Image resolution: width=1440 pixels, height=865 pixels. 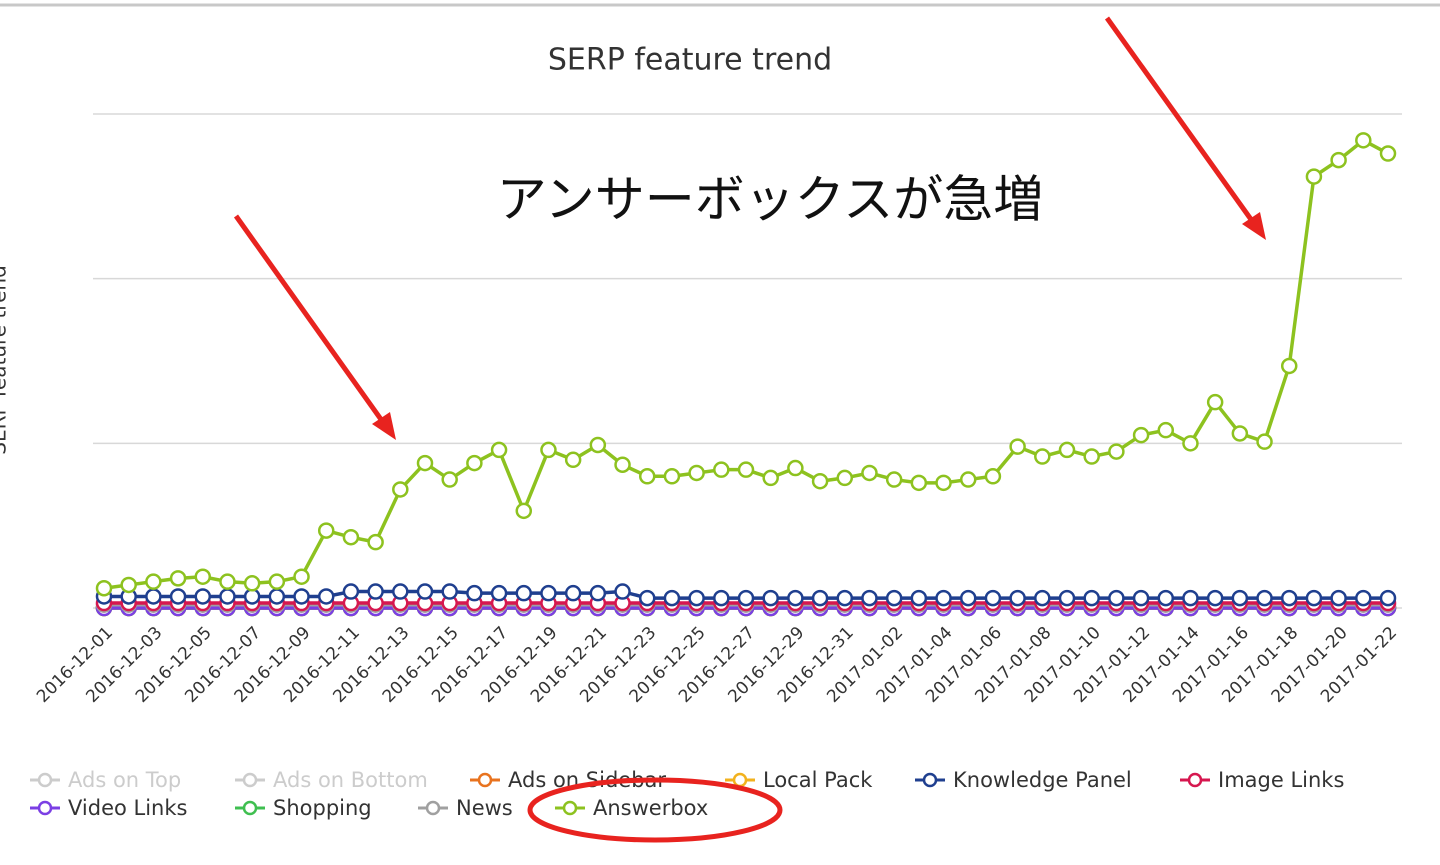 What do you see at coordinates (1042, 780) in the screenshot?
I see `legend-label: Knowledge Panel` at bounding box center [1042, 780].